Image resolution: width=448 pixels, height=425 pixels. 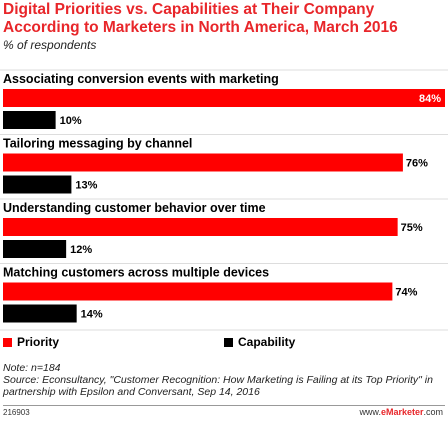 What do you see at coordinates (97, 144) in the screenshot?
I see `category-label: Tailoring messaging by channel` at bounding box center [97, 144].